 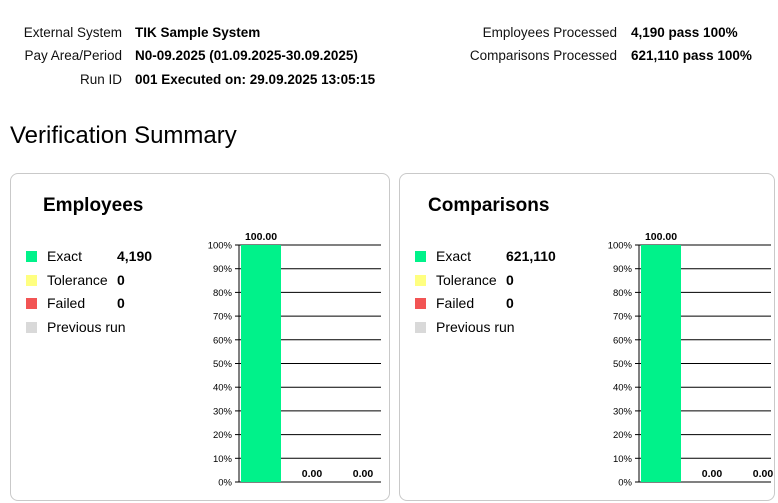 I want to click on comparisons-processed-value: 621,110 pass 100%, so click(x=691, y=55).